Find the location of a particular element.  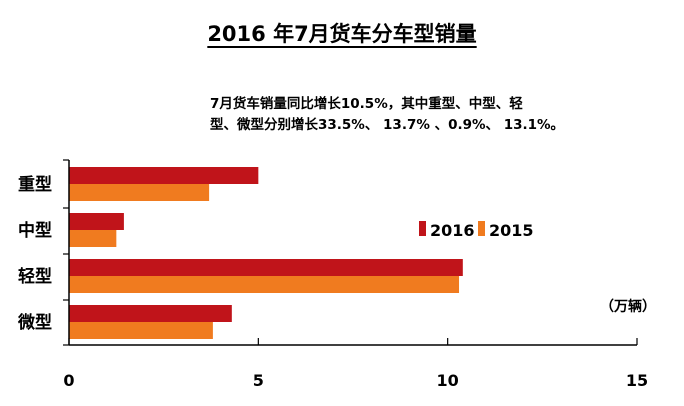

category-label-3: 微型 is located at coordinates (34, 322).